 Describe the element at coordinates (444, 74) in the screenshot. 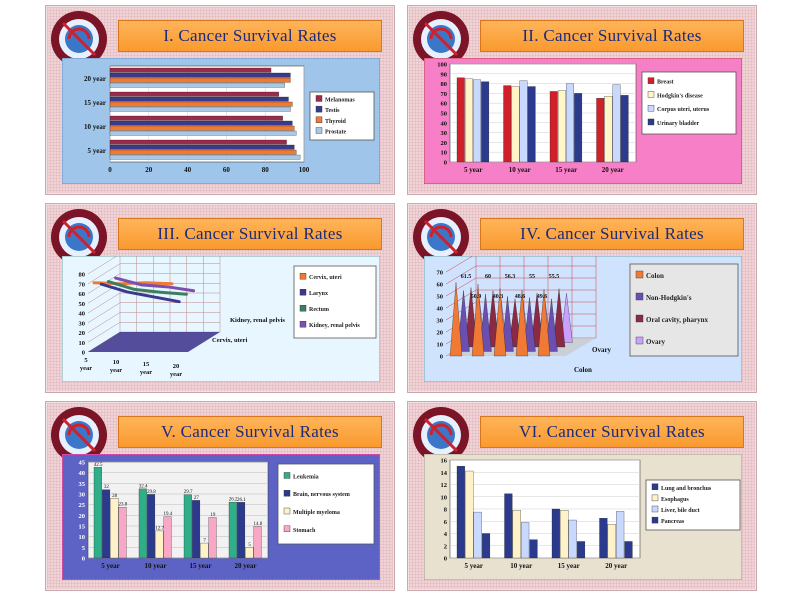

I see `y-tick-label: 90` at that location.